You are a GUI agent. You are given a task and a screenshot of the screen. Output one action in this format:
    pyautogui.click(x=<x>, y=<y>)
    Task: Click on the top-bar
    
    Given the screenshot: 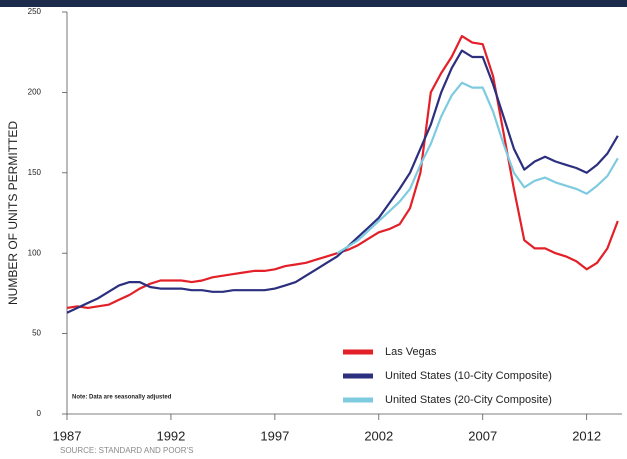 What is the action you would take?
    pyautogui.click(x=313, y=3)
    